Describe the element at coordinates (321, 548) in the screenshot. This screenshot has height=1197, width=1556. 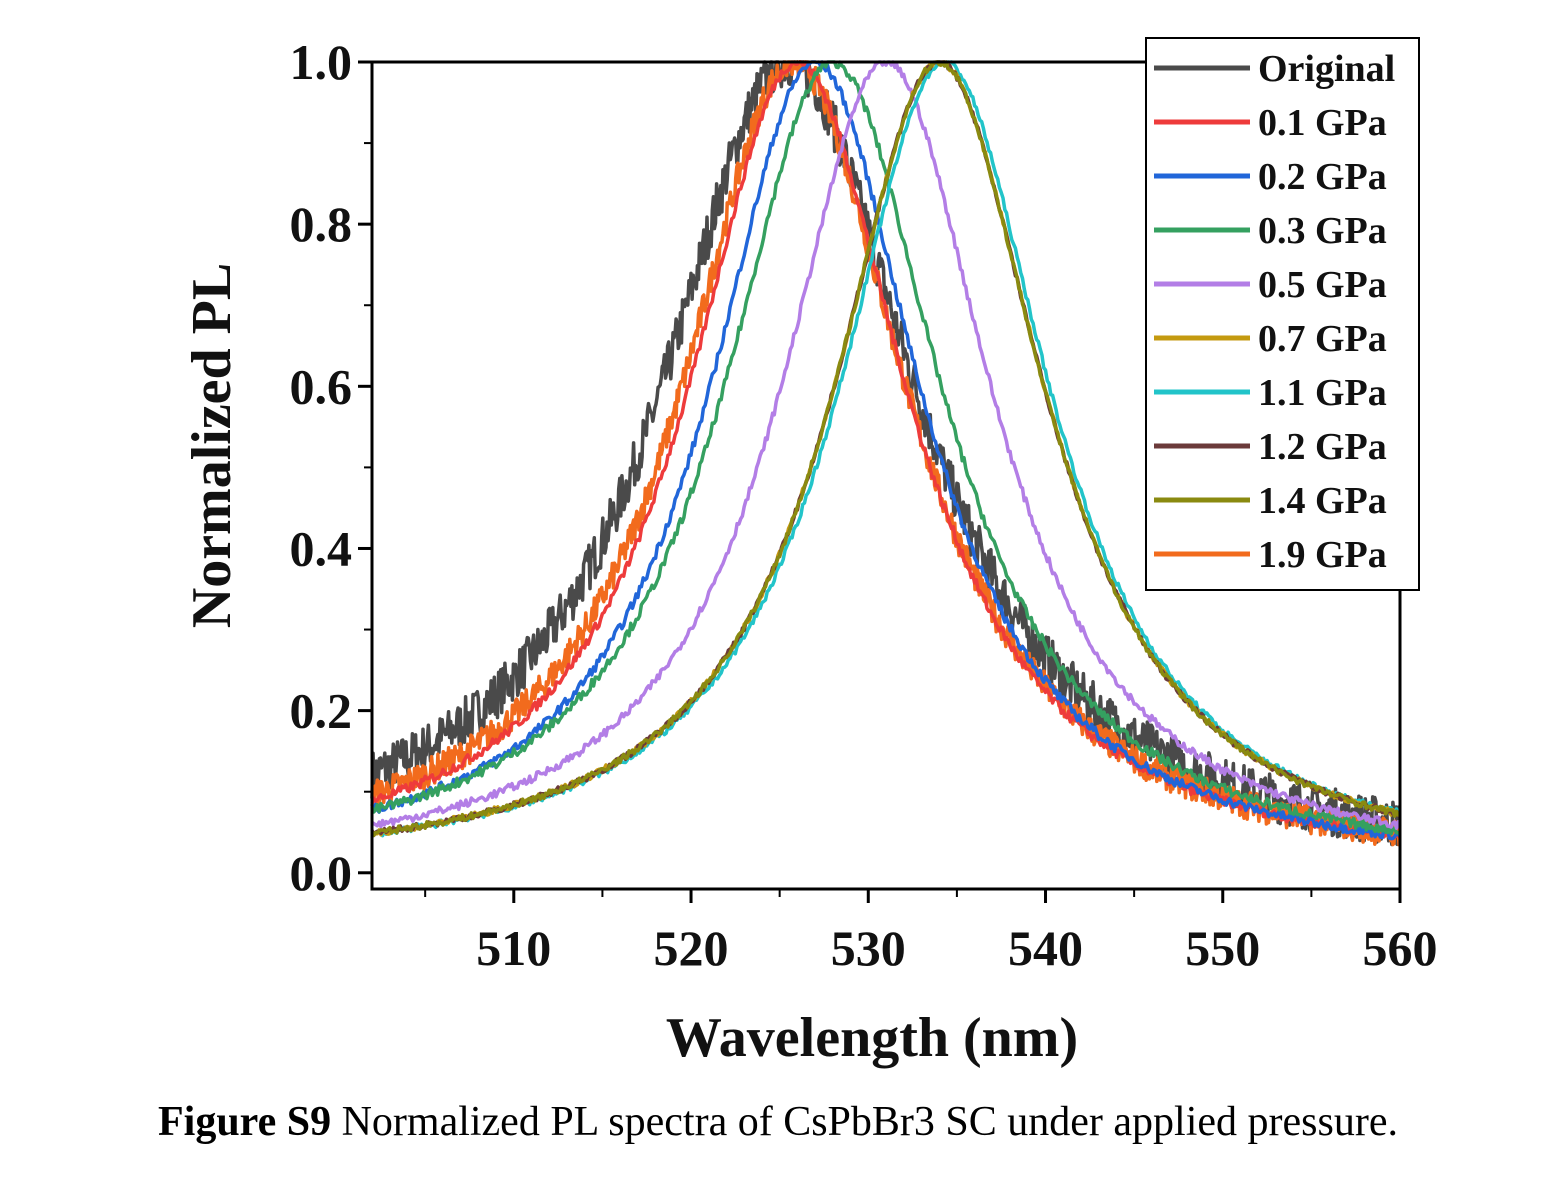
I see `y-tick-label: 0.4` at that location.